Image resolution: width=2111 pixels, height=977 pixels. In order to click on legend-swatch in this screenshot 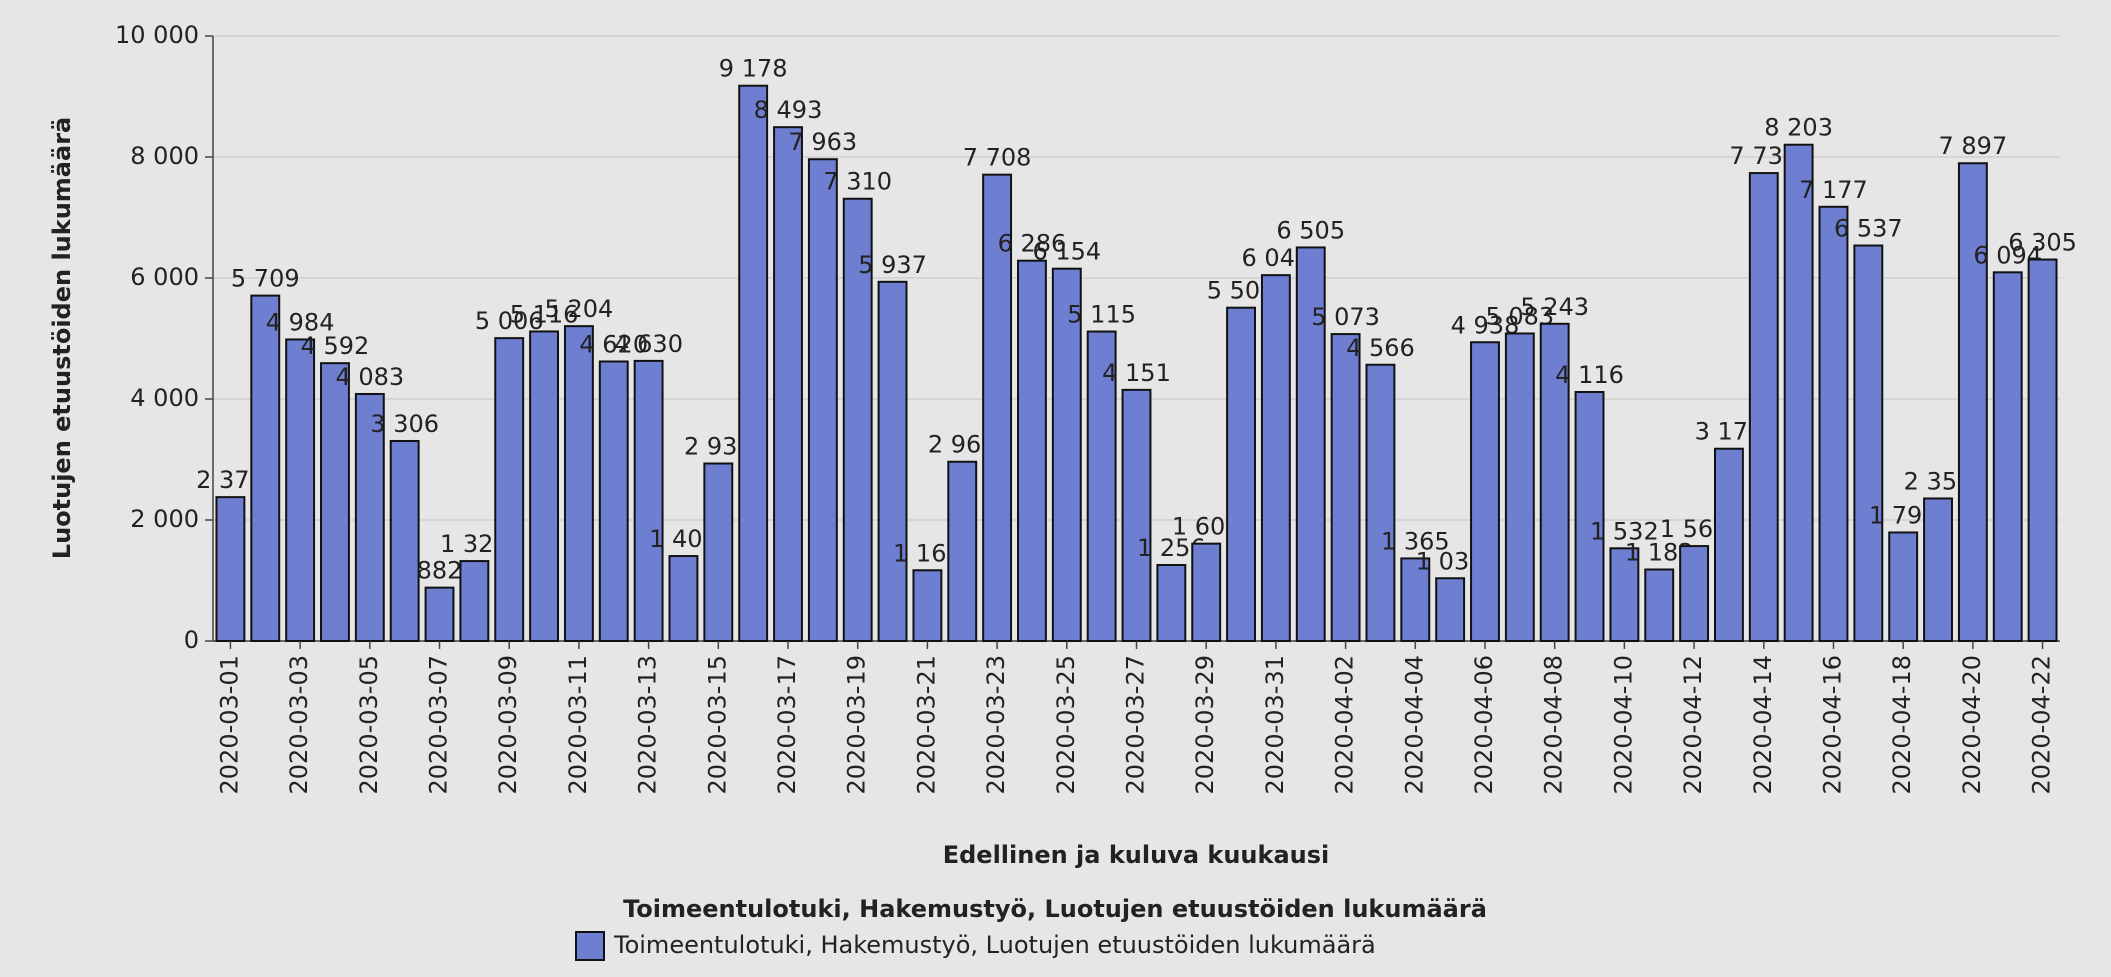, I will do `click(590, 946)`.